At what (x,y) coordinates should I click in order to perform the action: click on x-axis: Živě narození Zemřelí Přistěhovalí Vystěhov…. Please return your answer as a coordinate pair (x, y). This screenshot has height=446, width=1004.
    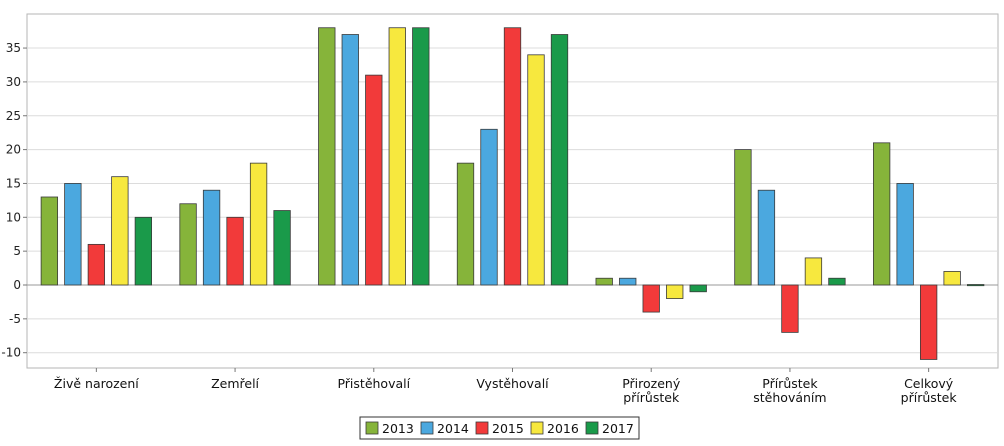
    Looking at the image, I should click on (505, 386).